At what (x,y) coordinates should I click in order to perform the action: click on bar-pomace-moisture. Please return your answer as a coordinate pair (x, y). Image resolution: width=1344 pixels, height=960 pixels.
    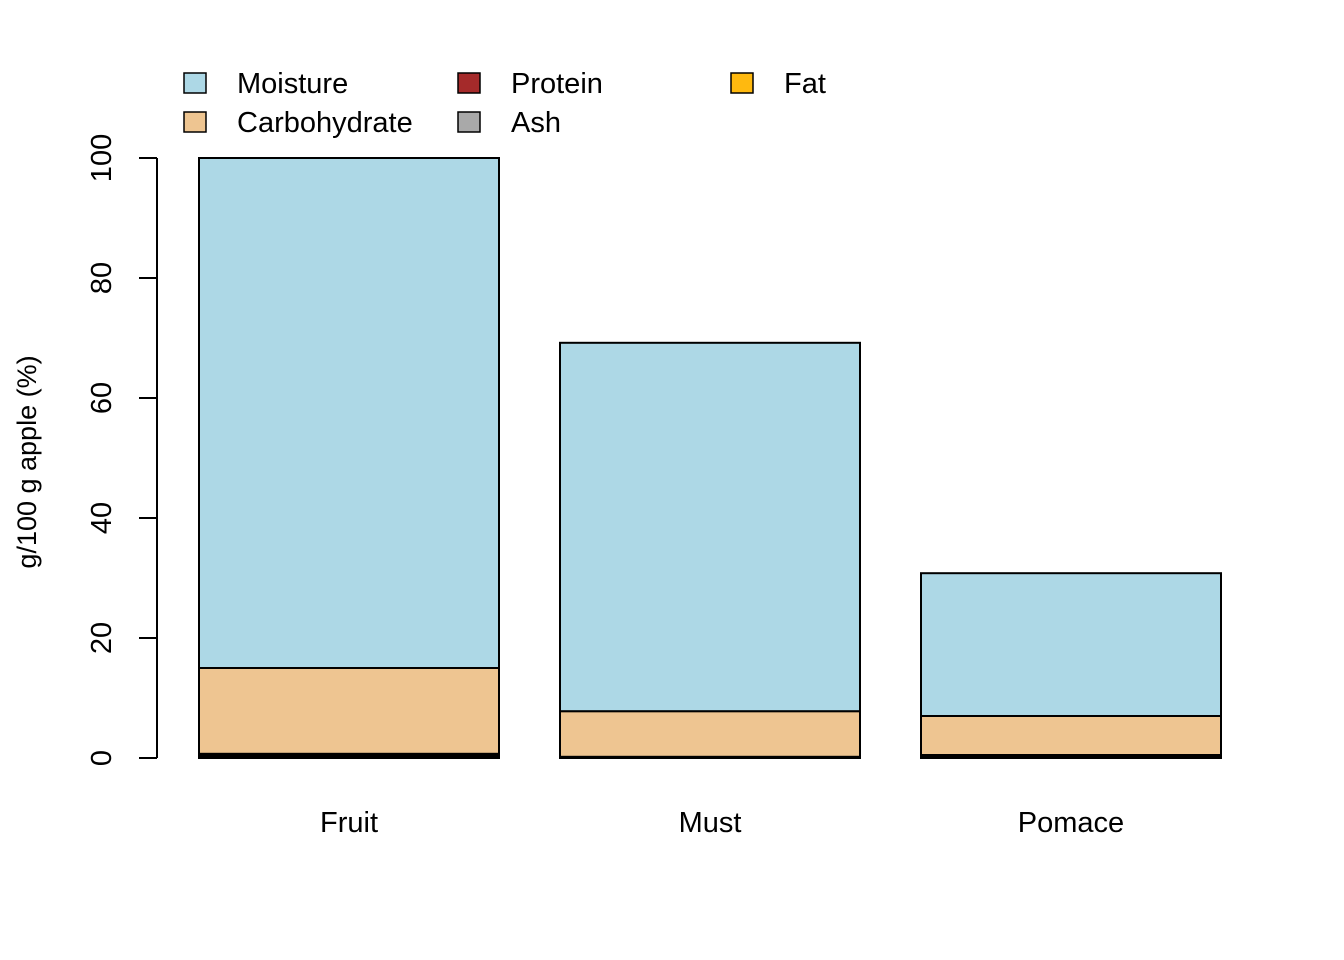
    Looking at the image, I should click on (1071, 645).